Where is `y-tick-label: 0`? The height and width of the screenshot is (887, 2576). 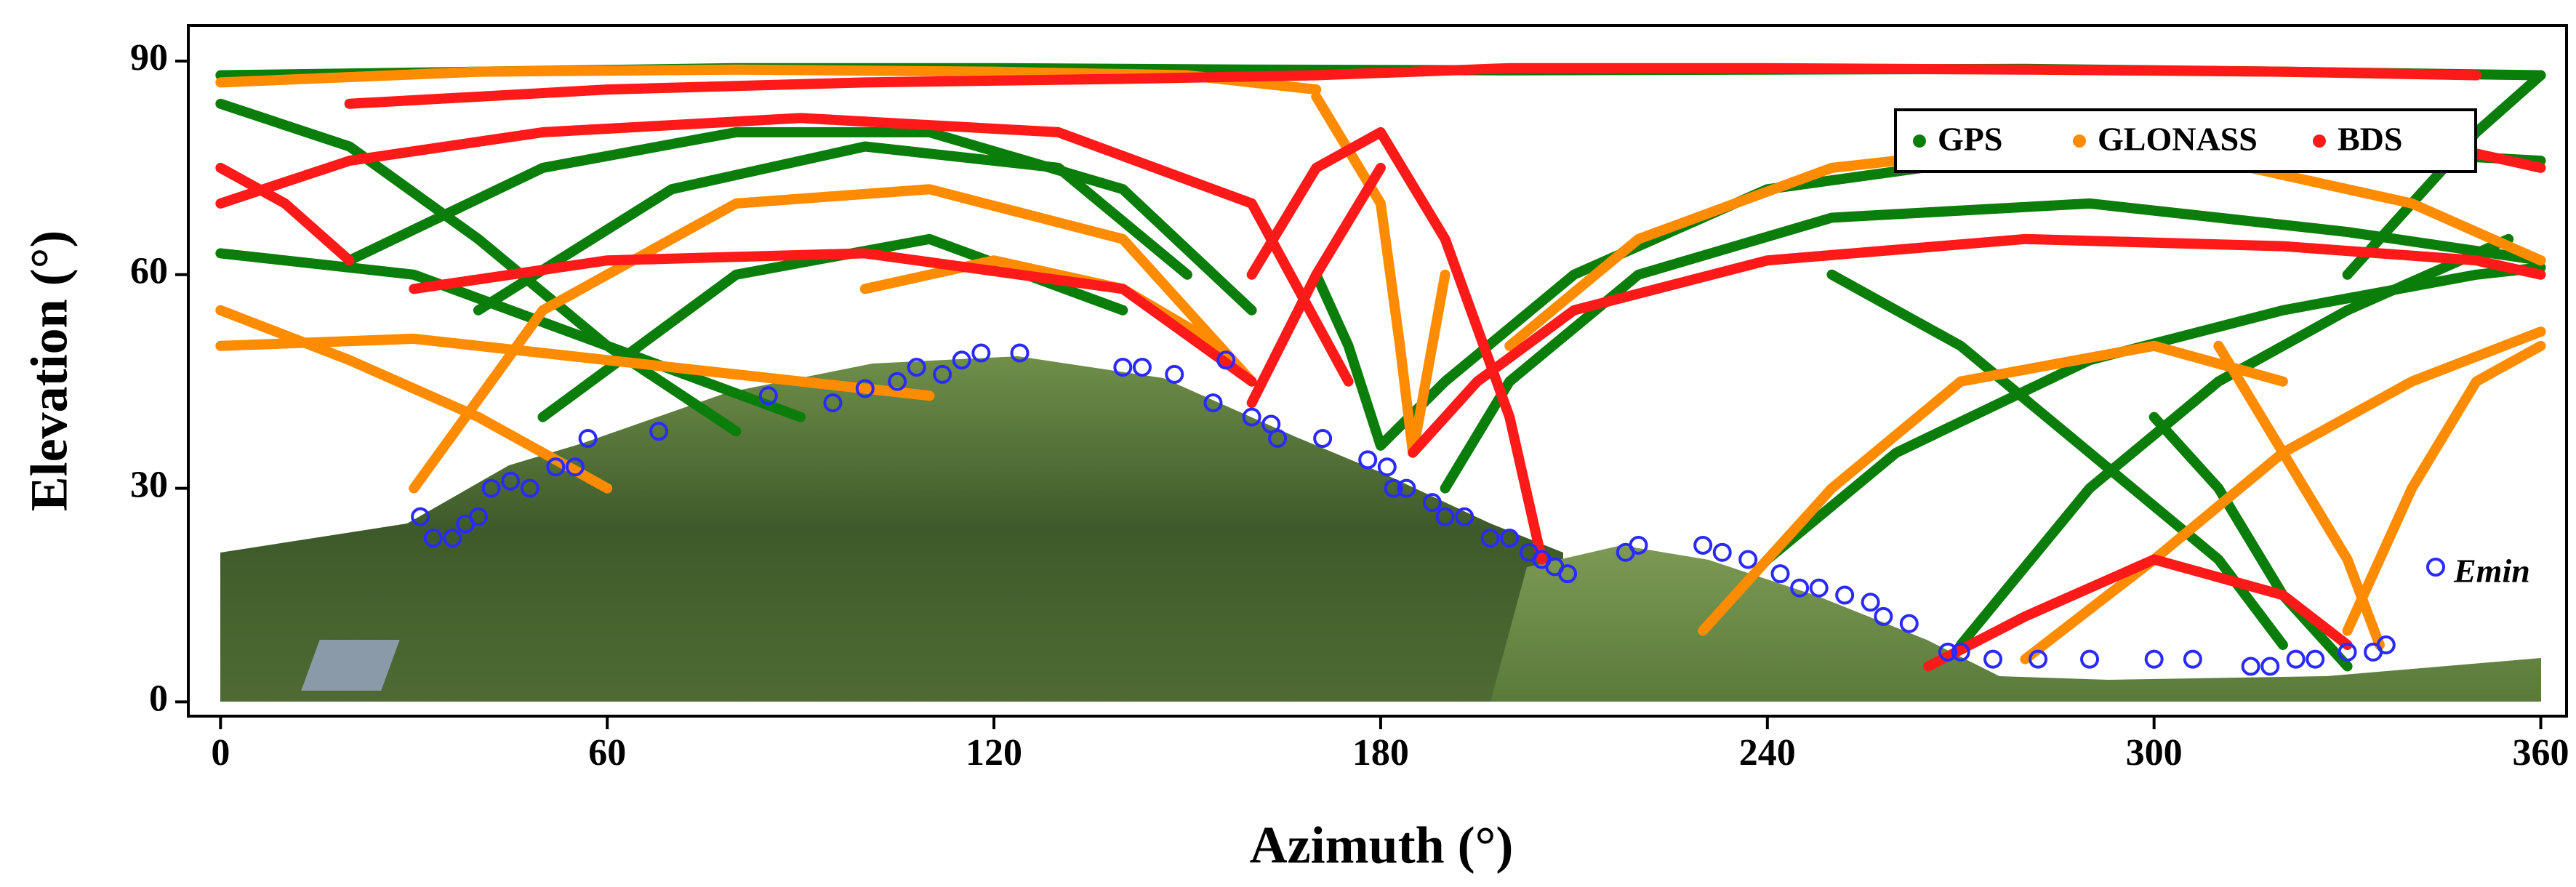 y-tick-label: 0 is located at coordinates (159, 698).